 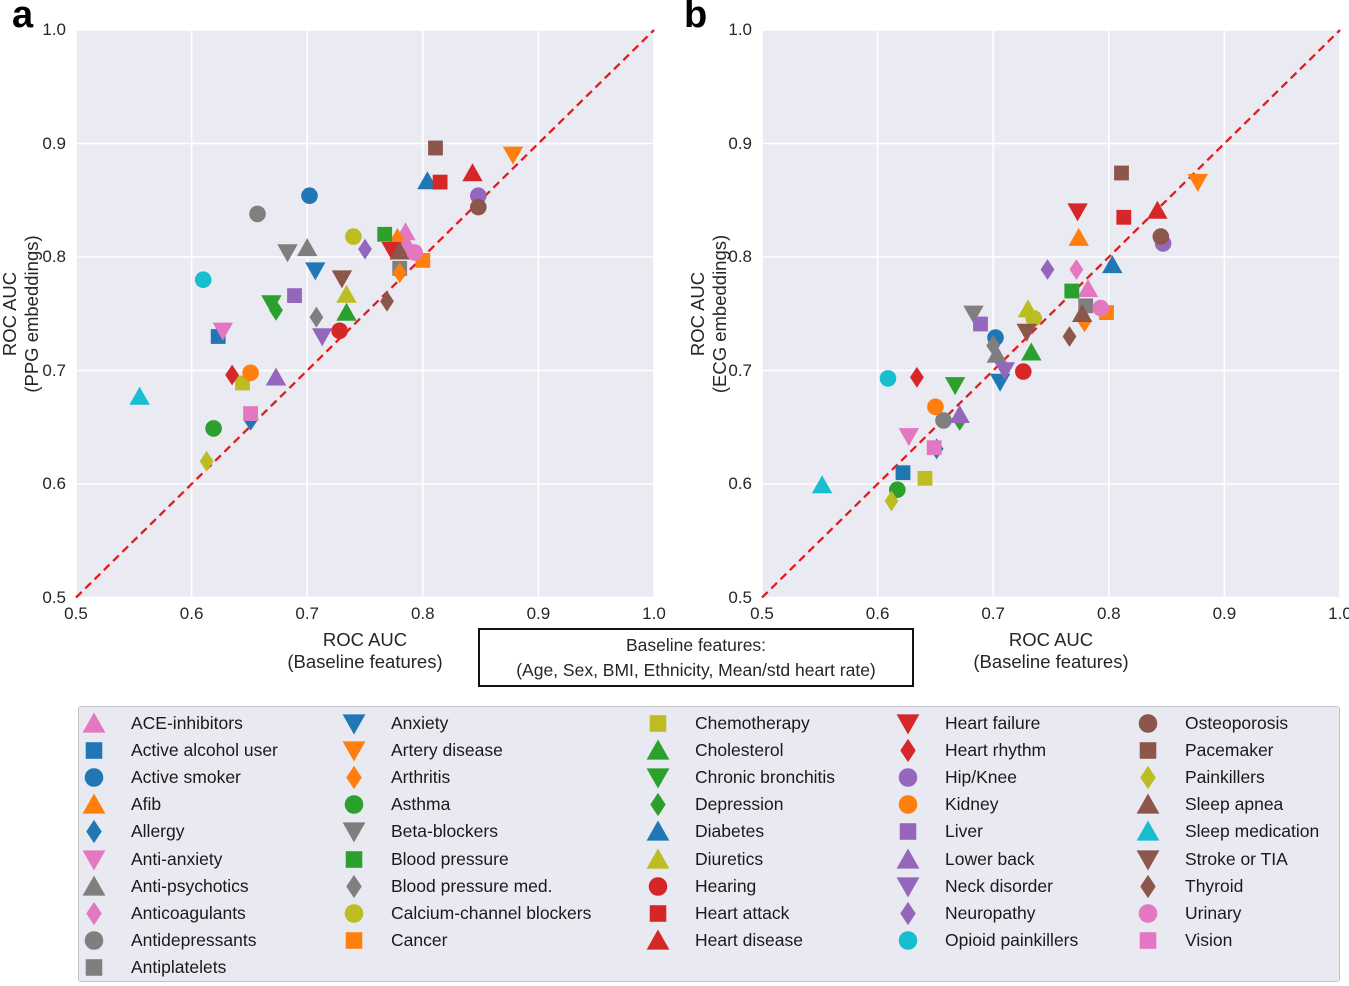 What do you see at coordinates (478, 195) in the screenshot?
I see `point-a-hip-knee: Hip/Knee` at bounding box center [478, 195].